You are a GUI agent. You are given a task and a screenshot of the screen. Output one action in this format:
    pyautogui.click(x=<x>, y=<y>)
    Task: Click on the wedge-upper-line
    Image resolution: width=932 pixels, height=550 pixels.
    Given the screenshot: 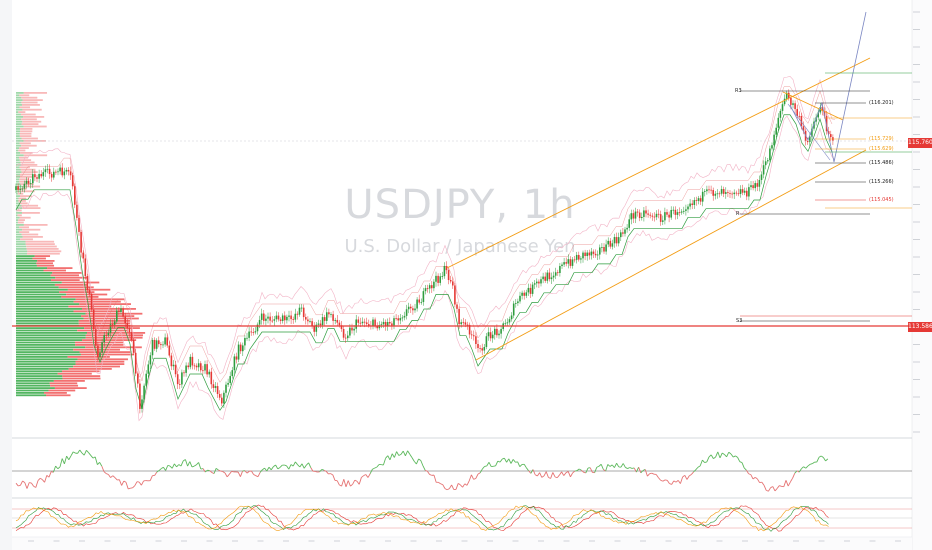 What is the action you would take?
    pyautogui.click(x=813, y=106)
    